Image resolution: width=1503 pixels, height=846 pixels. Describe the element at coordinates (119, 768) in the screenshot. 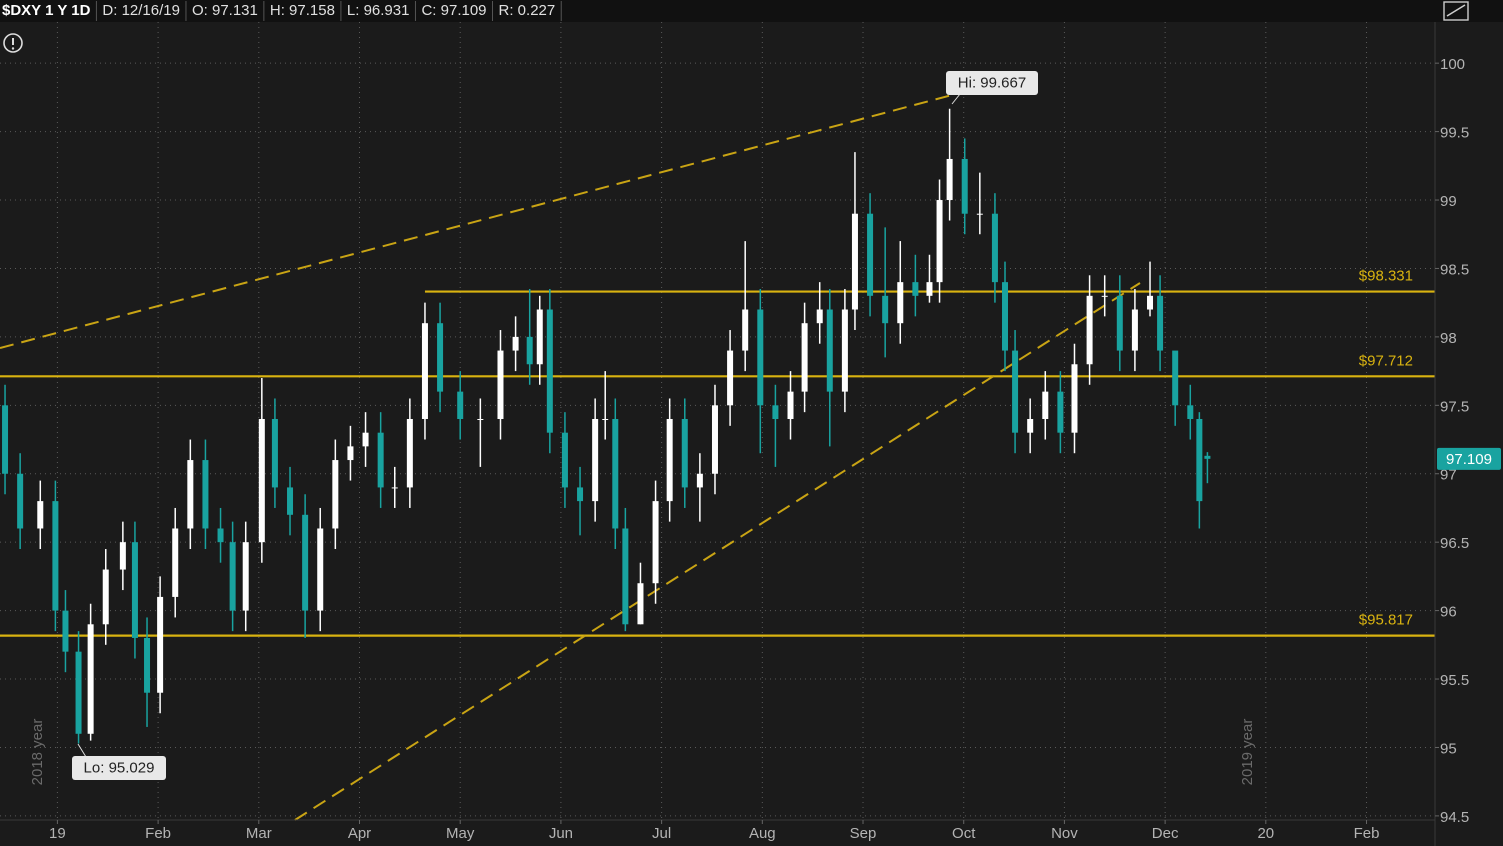

I see `callout-box` at that location.